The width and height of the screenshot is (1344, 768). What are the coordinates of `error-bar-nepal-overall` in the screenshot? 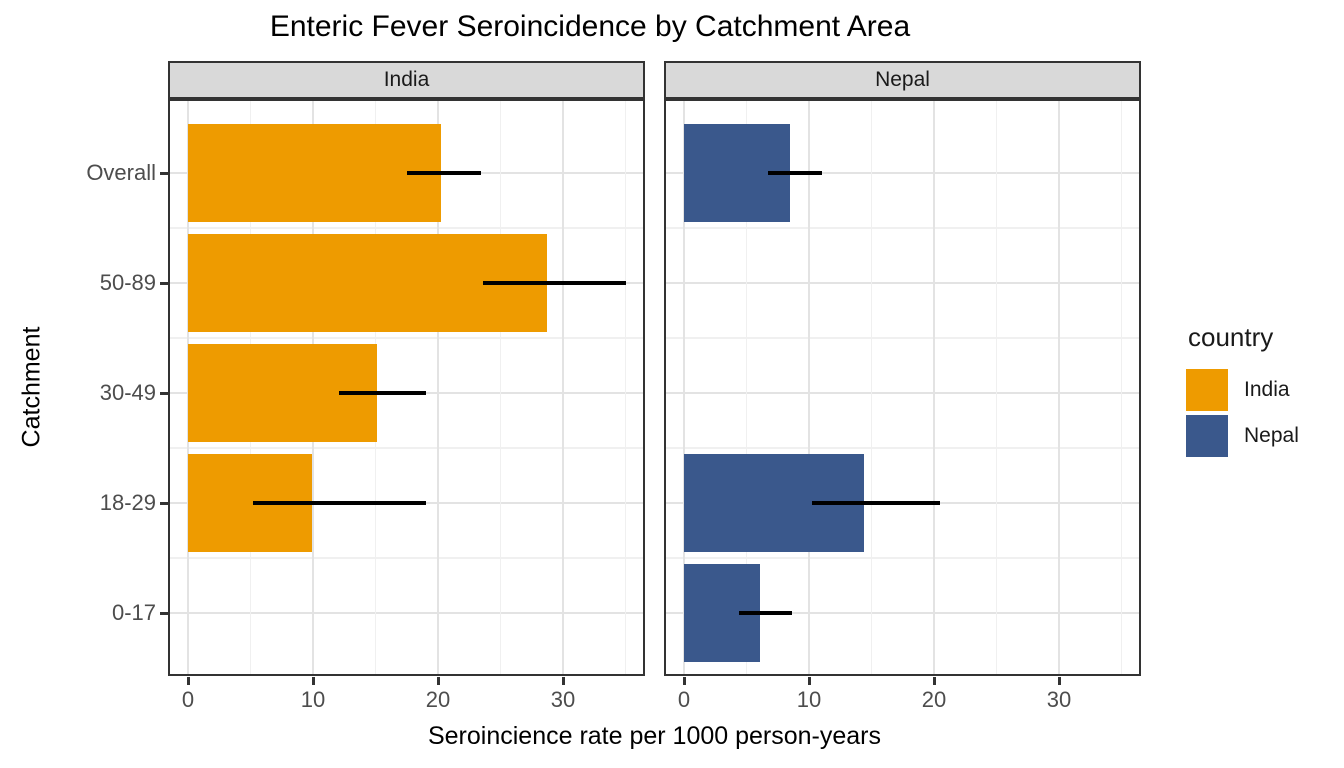 It's located at (794, 173).